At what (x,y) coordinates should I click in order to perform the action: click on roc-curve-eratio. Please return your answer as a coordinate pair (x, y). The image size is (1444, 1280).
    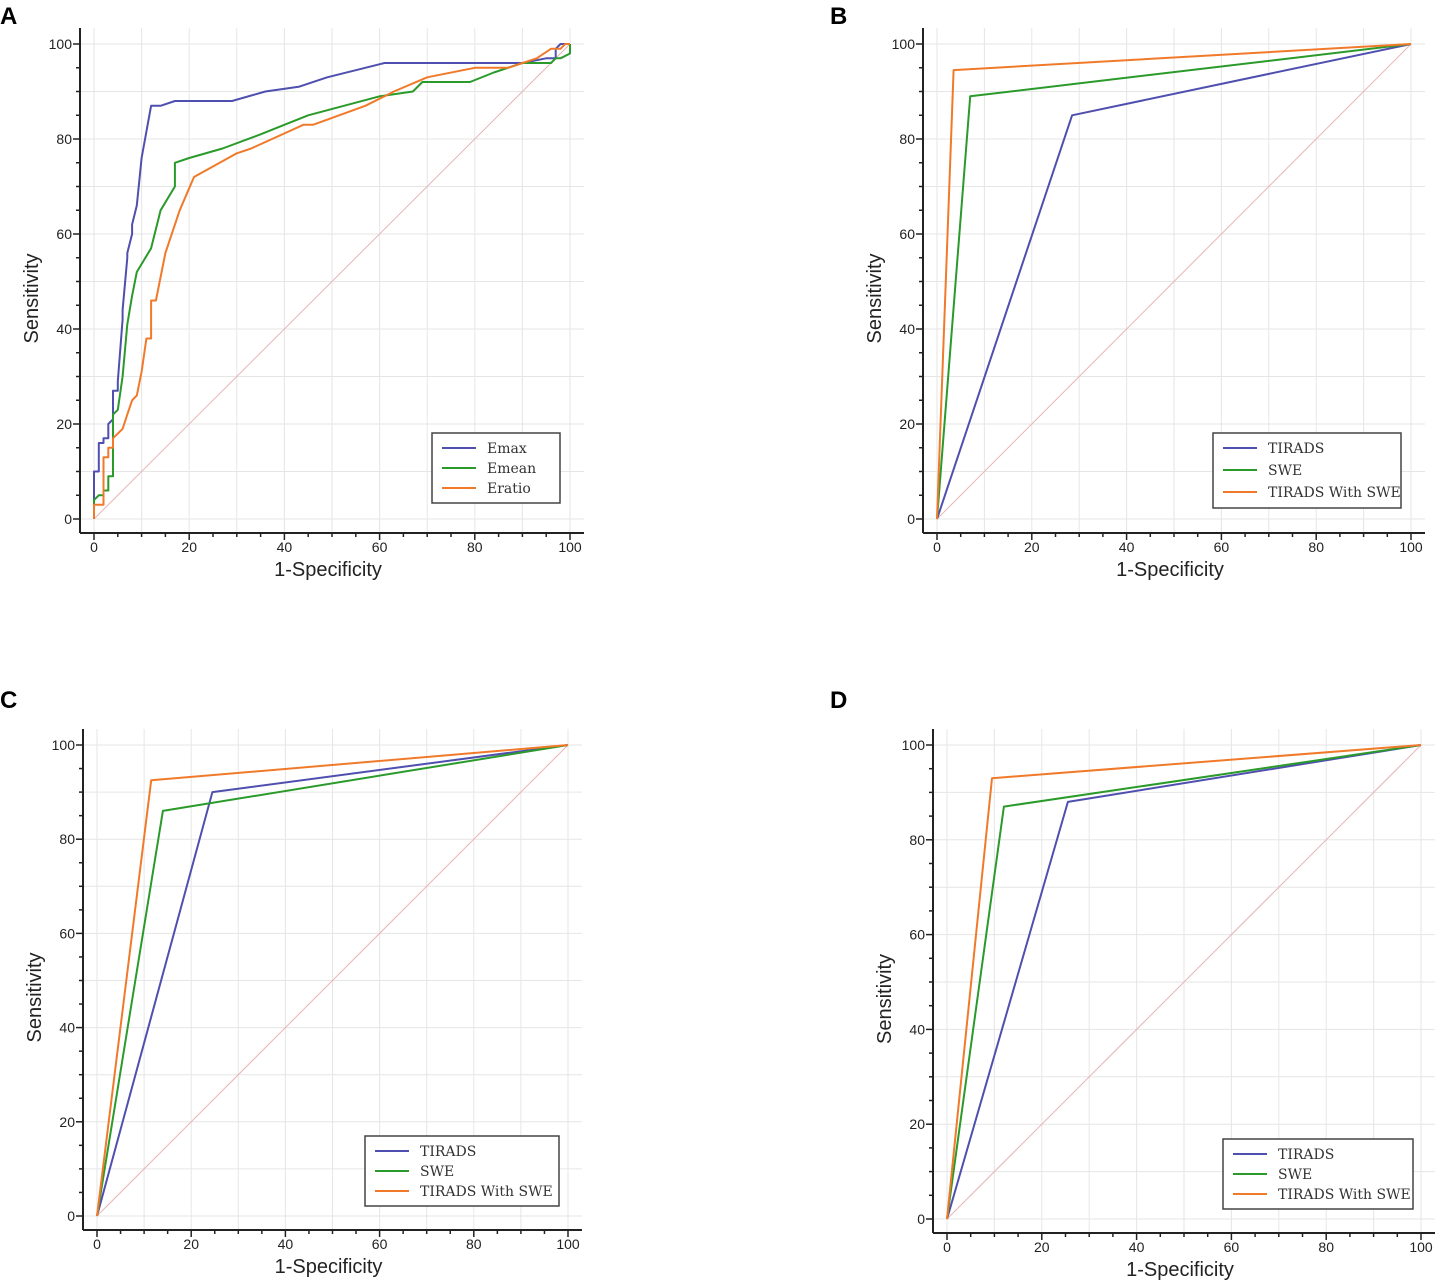
    Looking at the image, I should click on (331, 281).